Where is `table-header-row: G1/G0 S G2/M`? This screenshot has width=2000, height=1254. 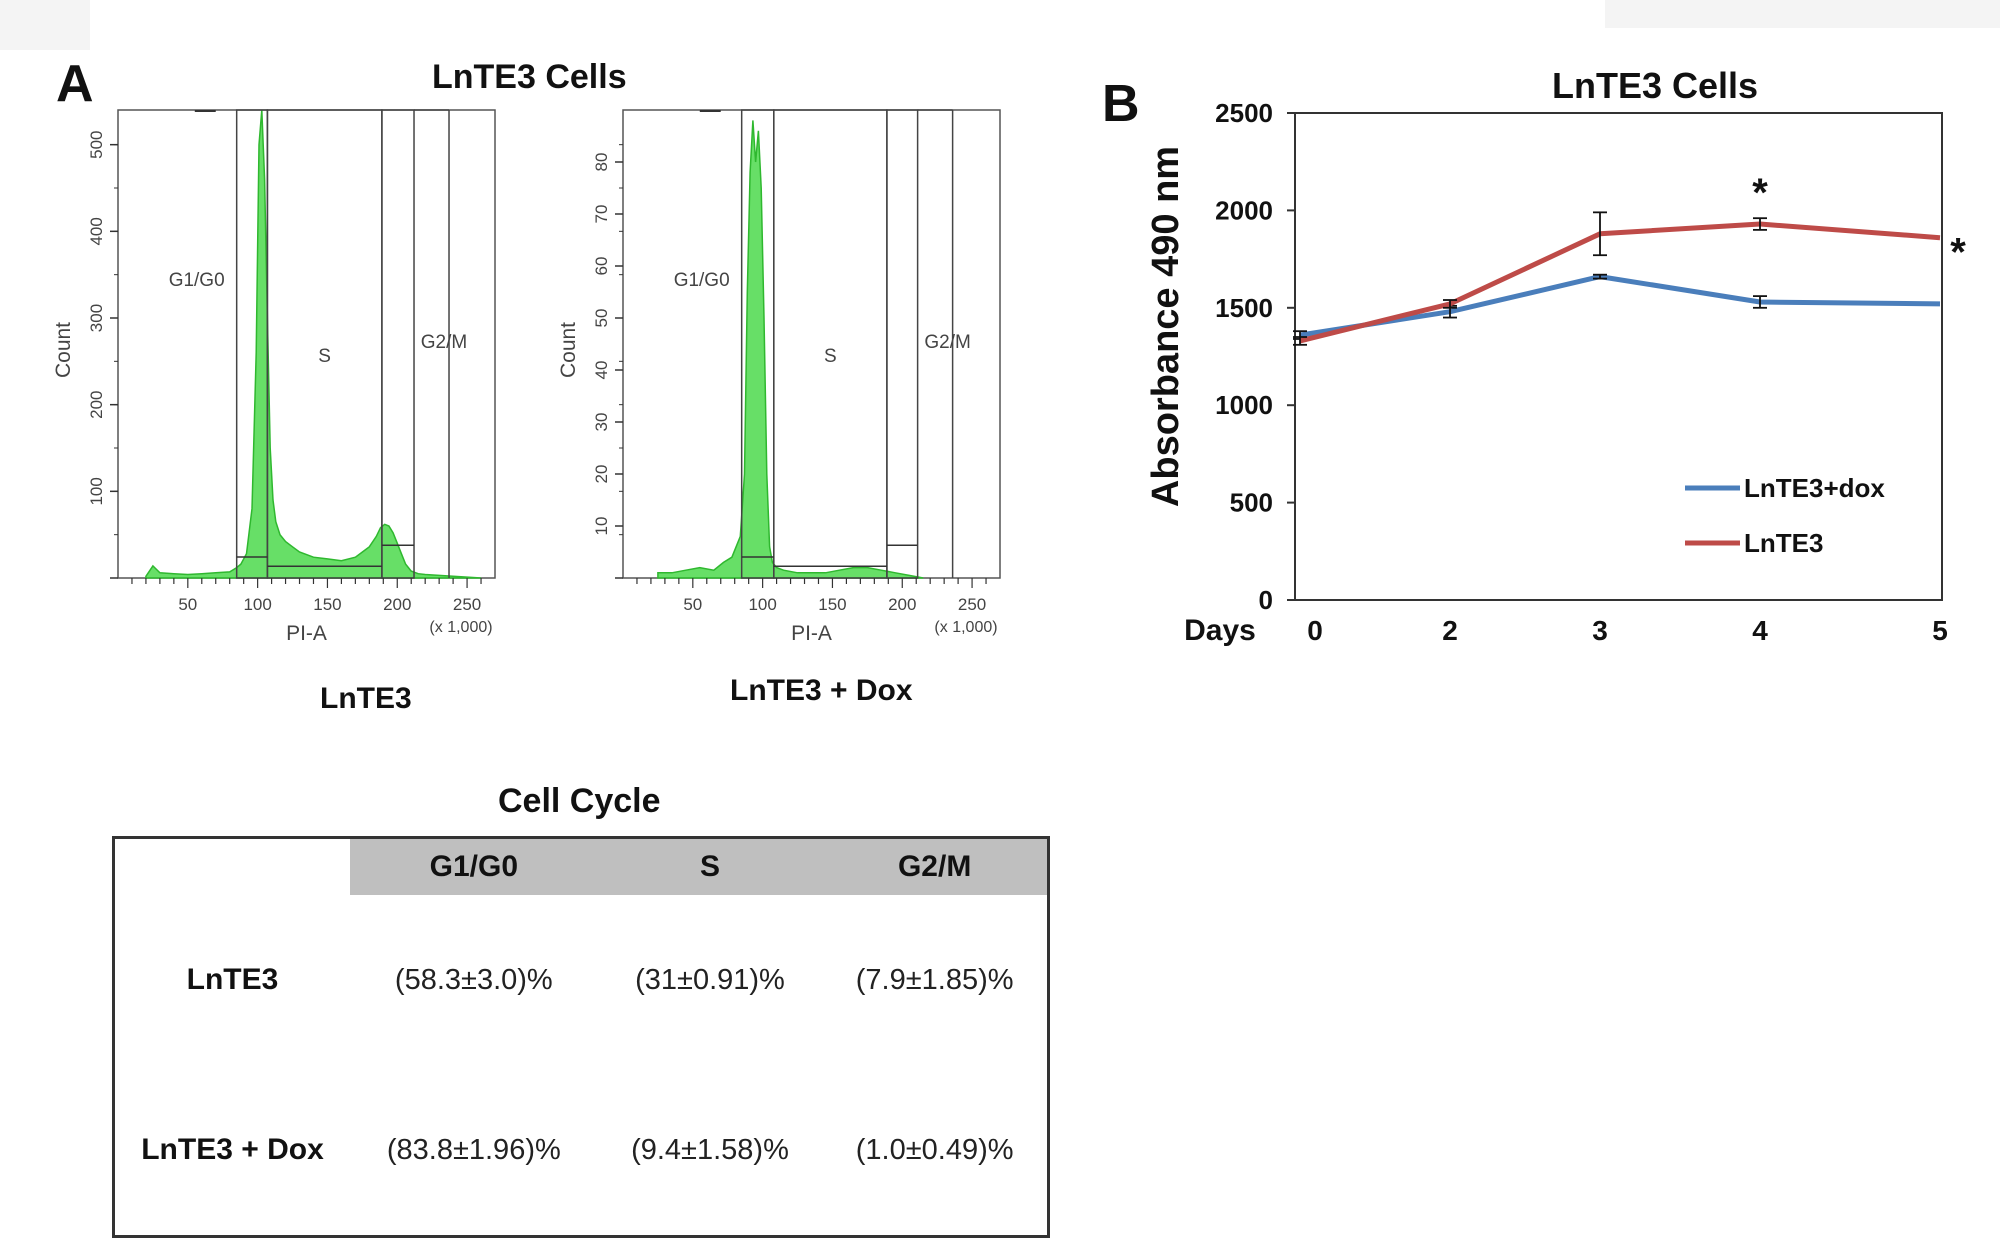
table-header-row: G1/G0 S G2/M is located at coordinates (581, 867).